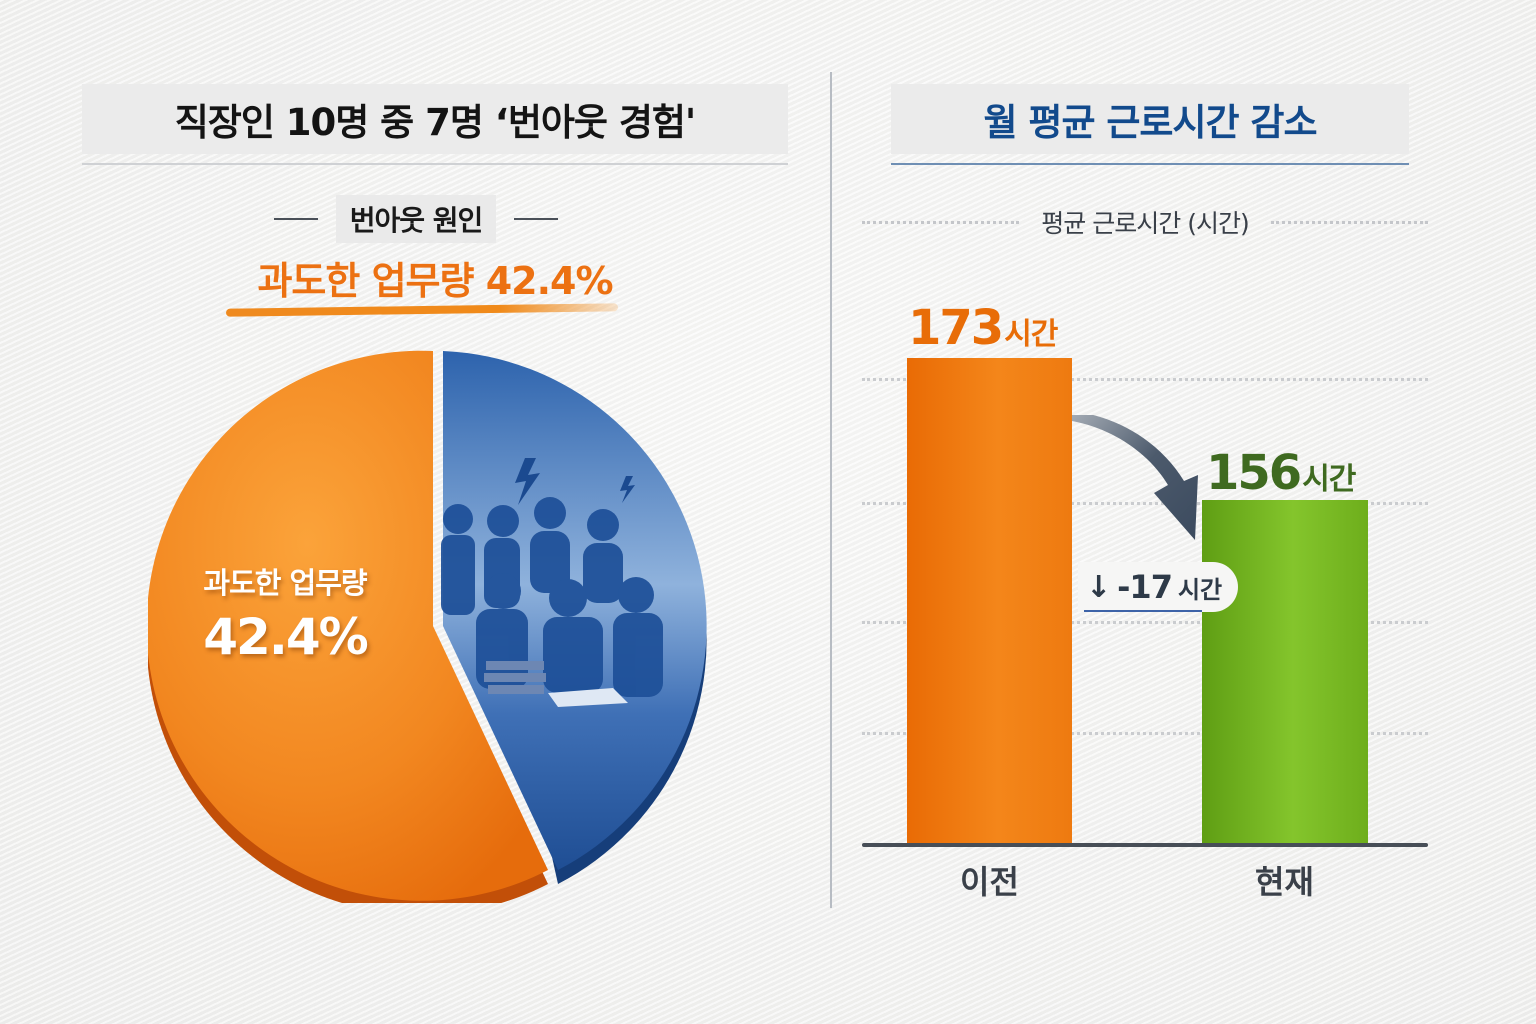 This screenshot has height=1024, width=1536. I want to click on difference-underline, so click(1143, 611).